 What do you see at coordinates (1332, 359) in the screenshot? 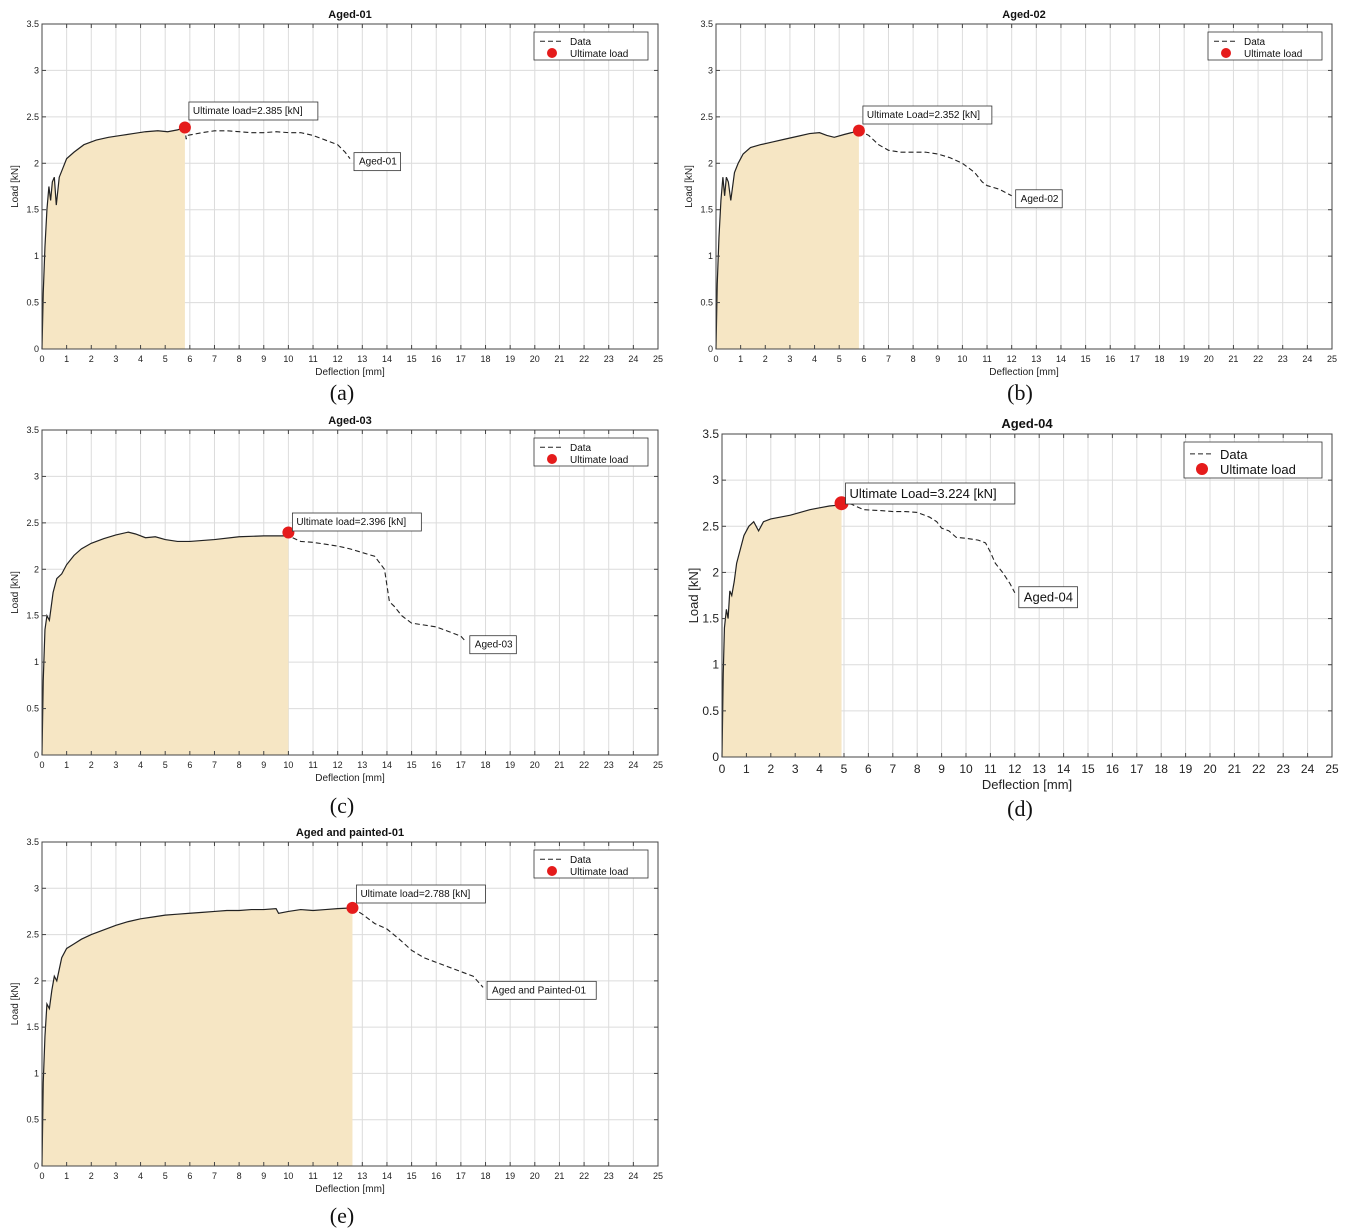
I see `x-tick-label: 25` at bounding box center [1332, 359].